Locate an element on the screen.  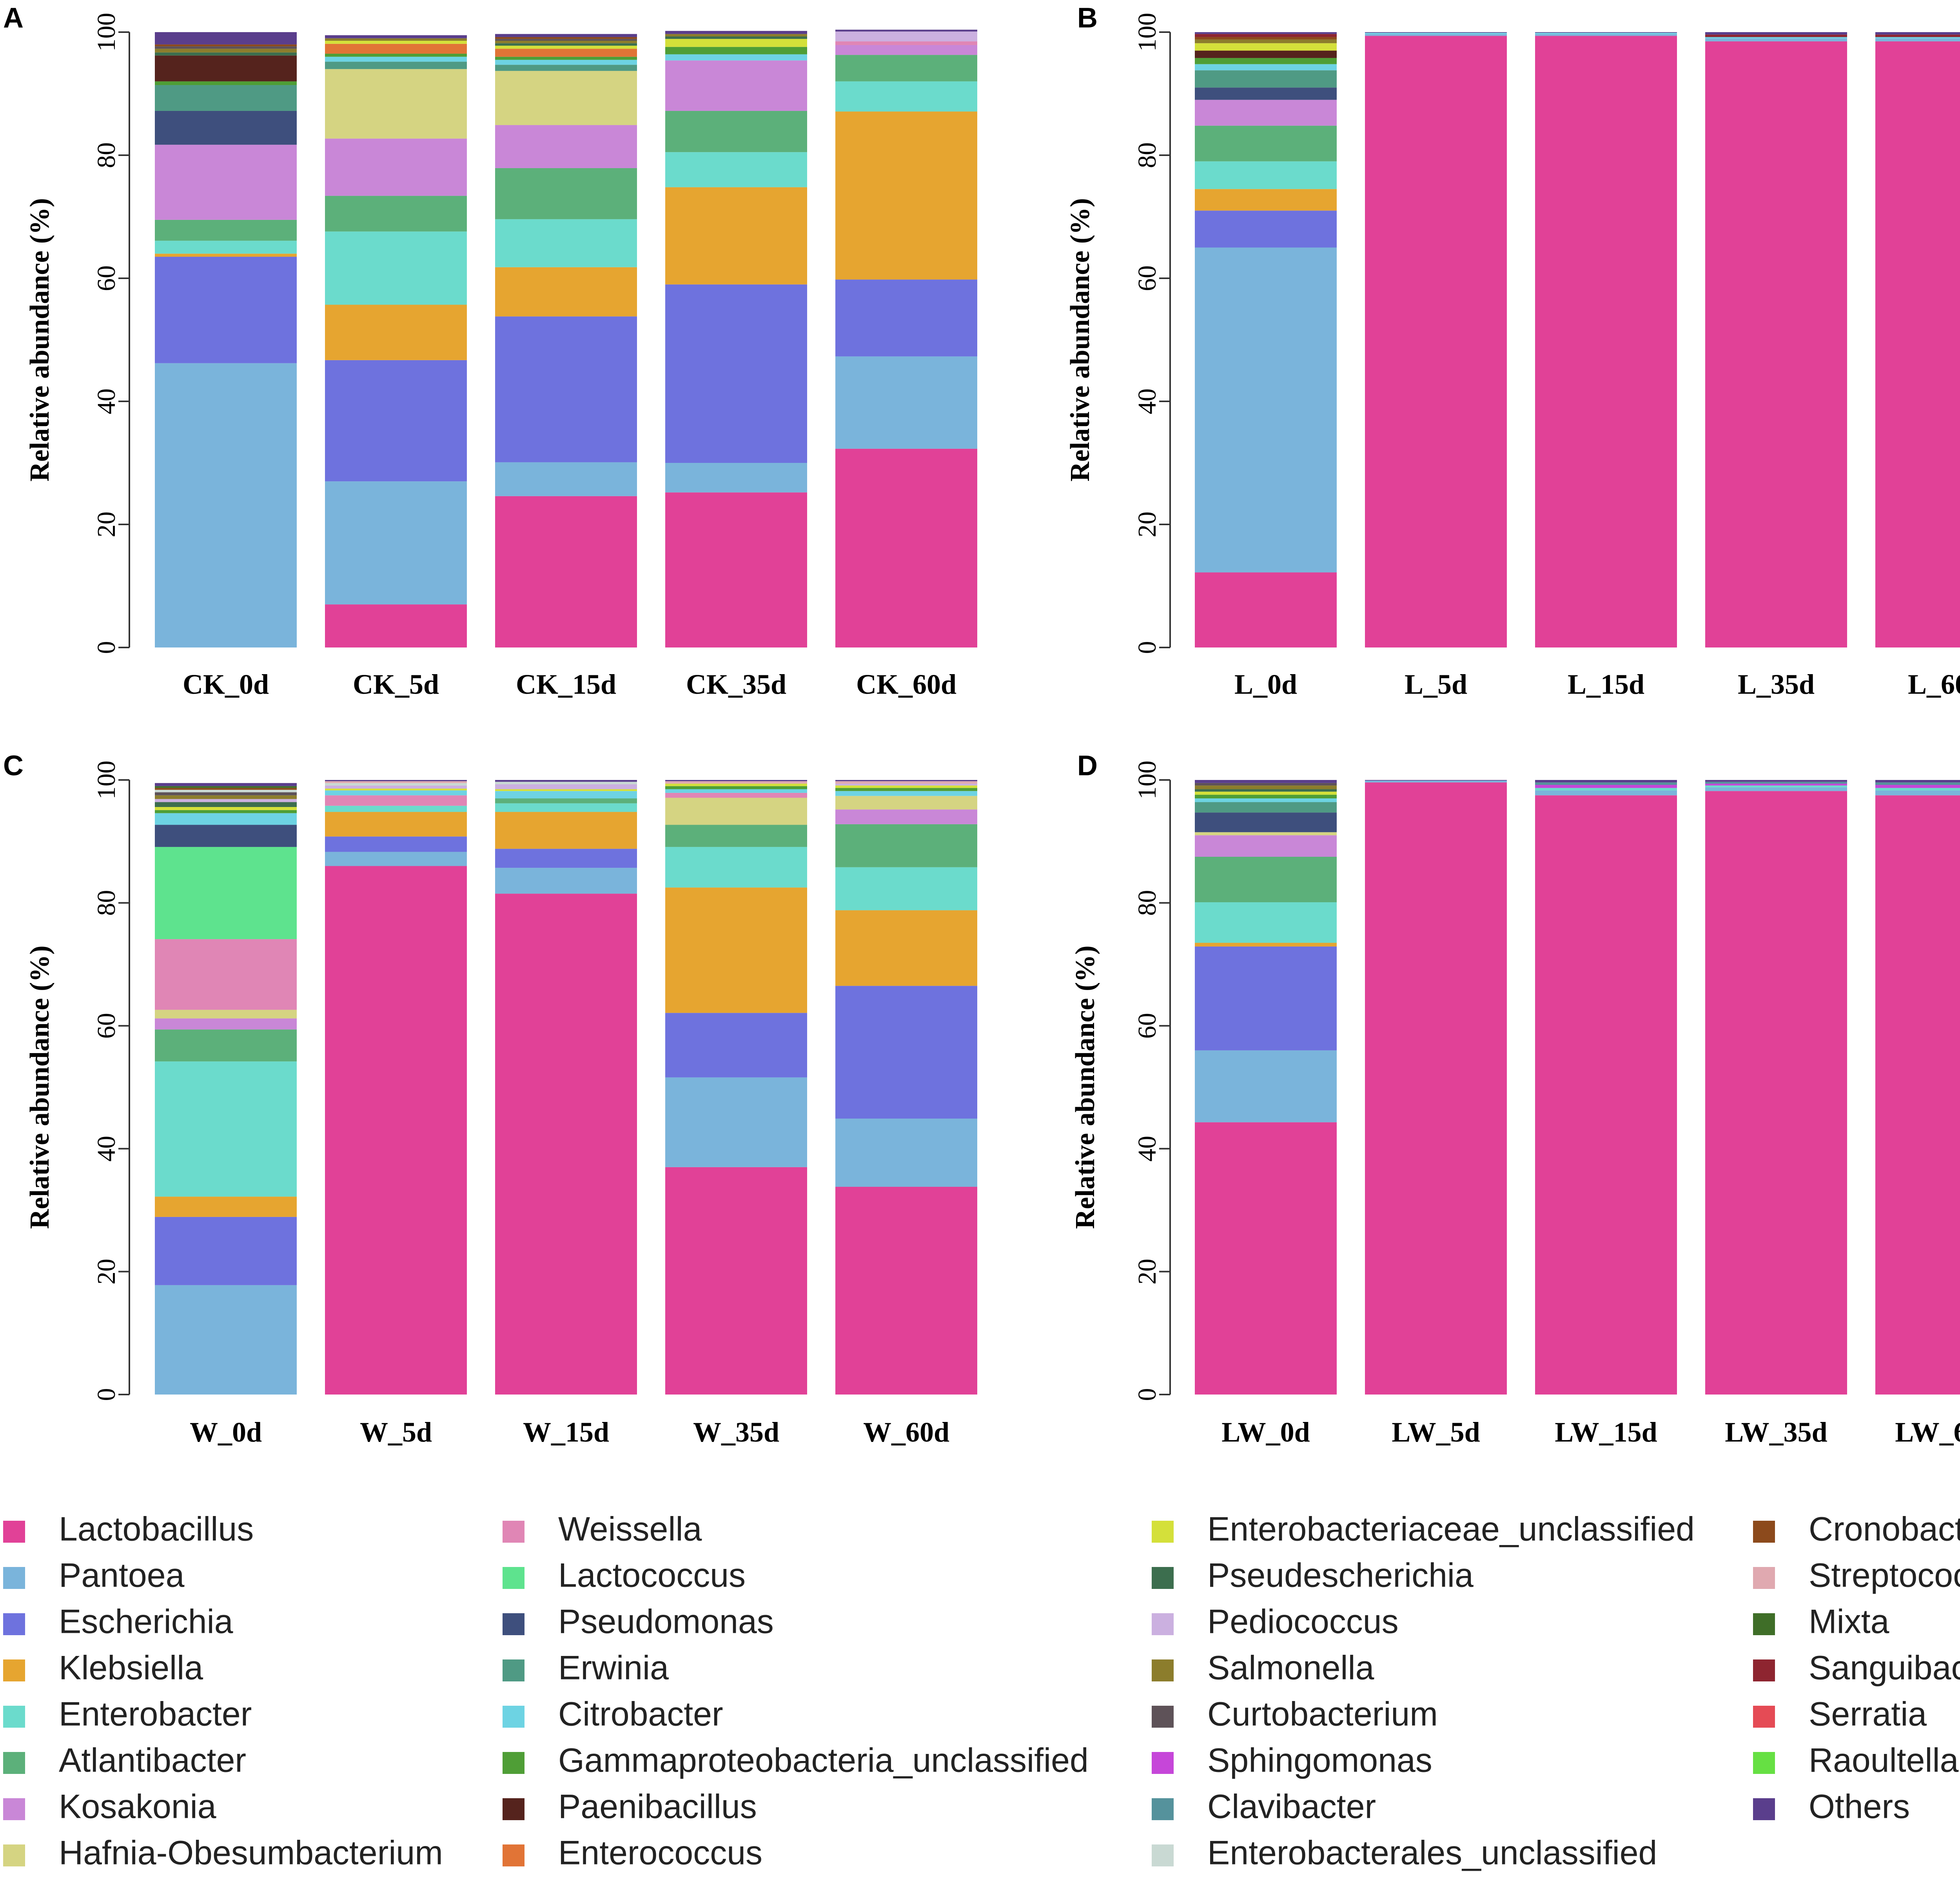
bar-ck-0d is located at coordinates (226, 339).